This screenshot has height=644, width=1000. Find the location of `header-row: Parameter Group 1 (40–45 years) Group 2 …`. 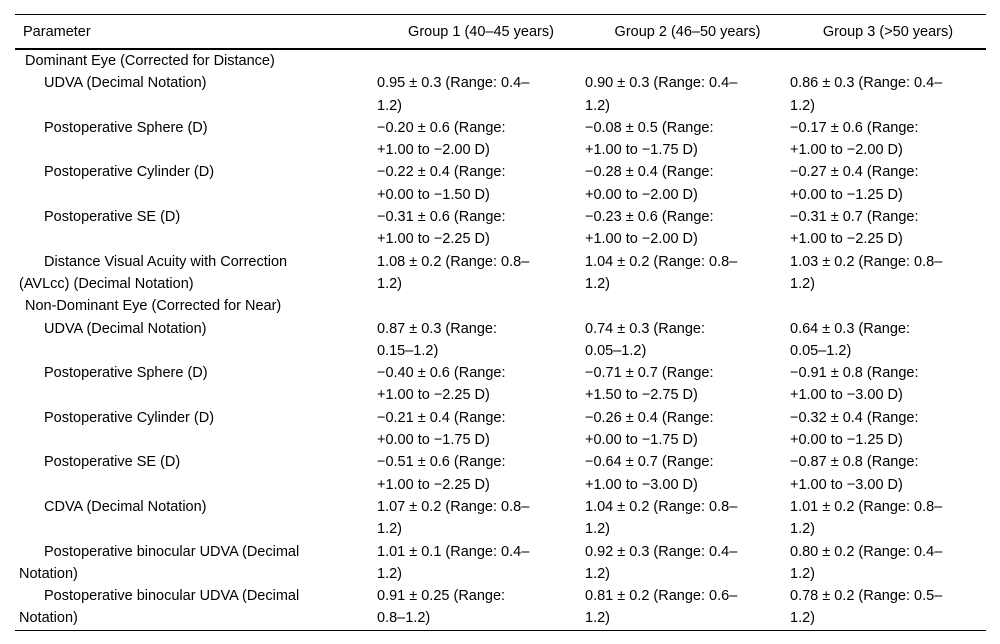

header-row: Parameter Group 1 (40–45 years) Group 2 … is located at coordinates (500, 32).